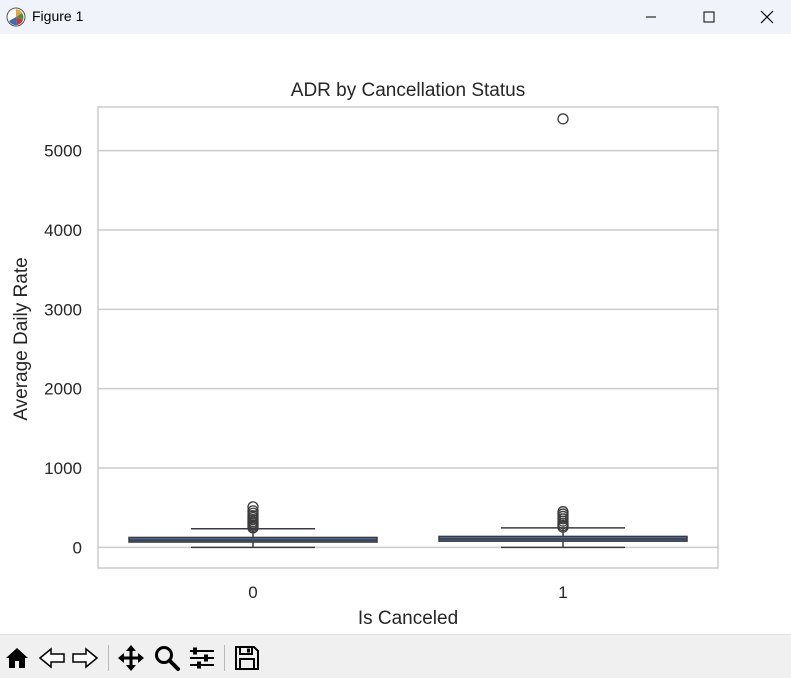 This screenshot has height=678, width=791. Describe the element at coordinates (58, 16) in the screenshot. I see `window-title: Figure 1` at that location.